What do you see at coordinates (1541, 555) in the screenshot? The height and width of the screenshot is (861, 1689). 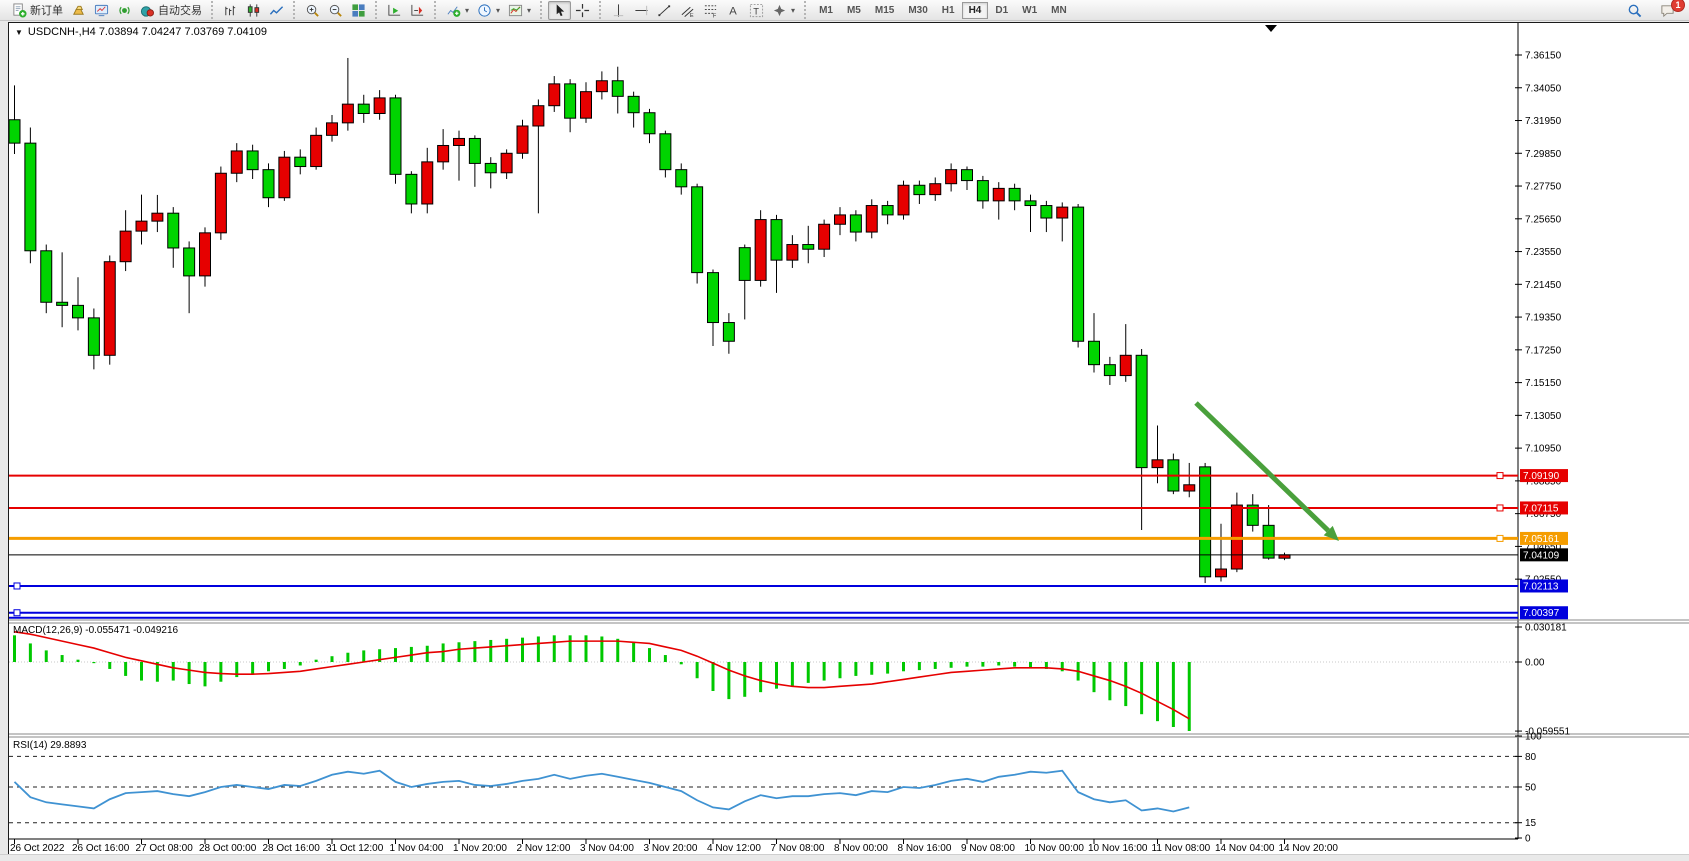 I see `price-tag-label: 7.04109` at bounding box center [1541, 555].